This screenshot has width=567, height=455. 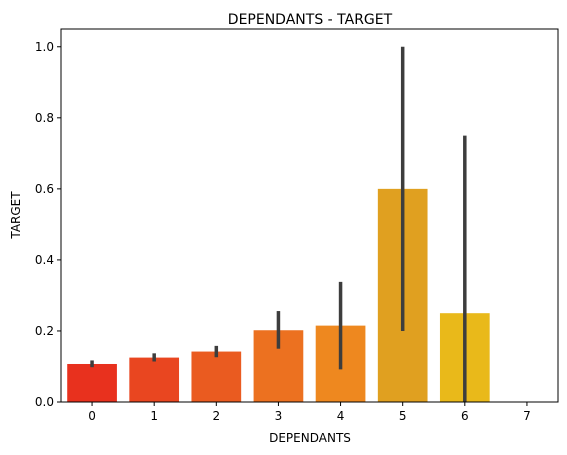 What do you see at coordinates (216, 416) in the screenshot?
I see `x-tick-label-2: 2` at bounding box center [216, 416].